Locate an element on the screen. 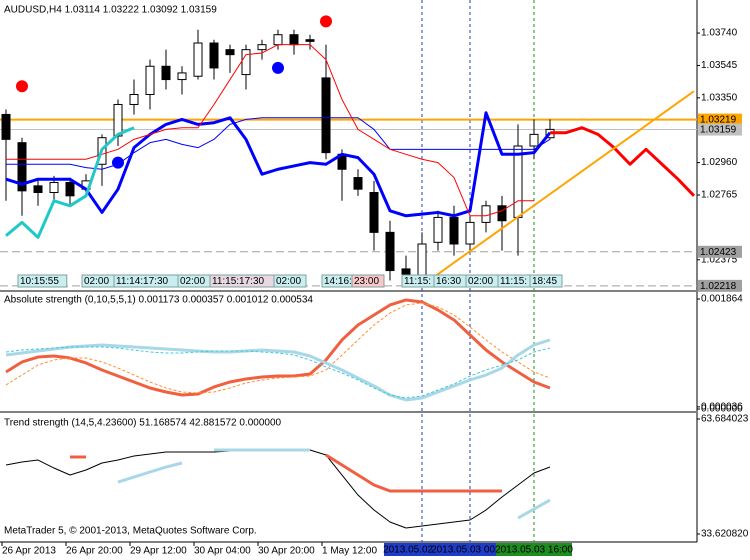  x-tick-label: 26 Apr 2013 is located at coordinates (29, 551).